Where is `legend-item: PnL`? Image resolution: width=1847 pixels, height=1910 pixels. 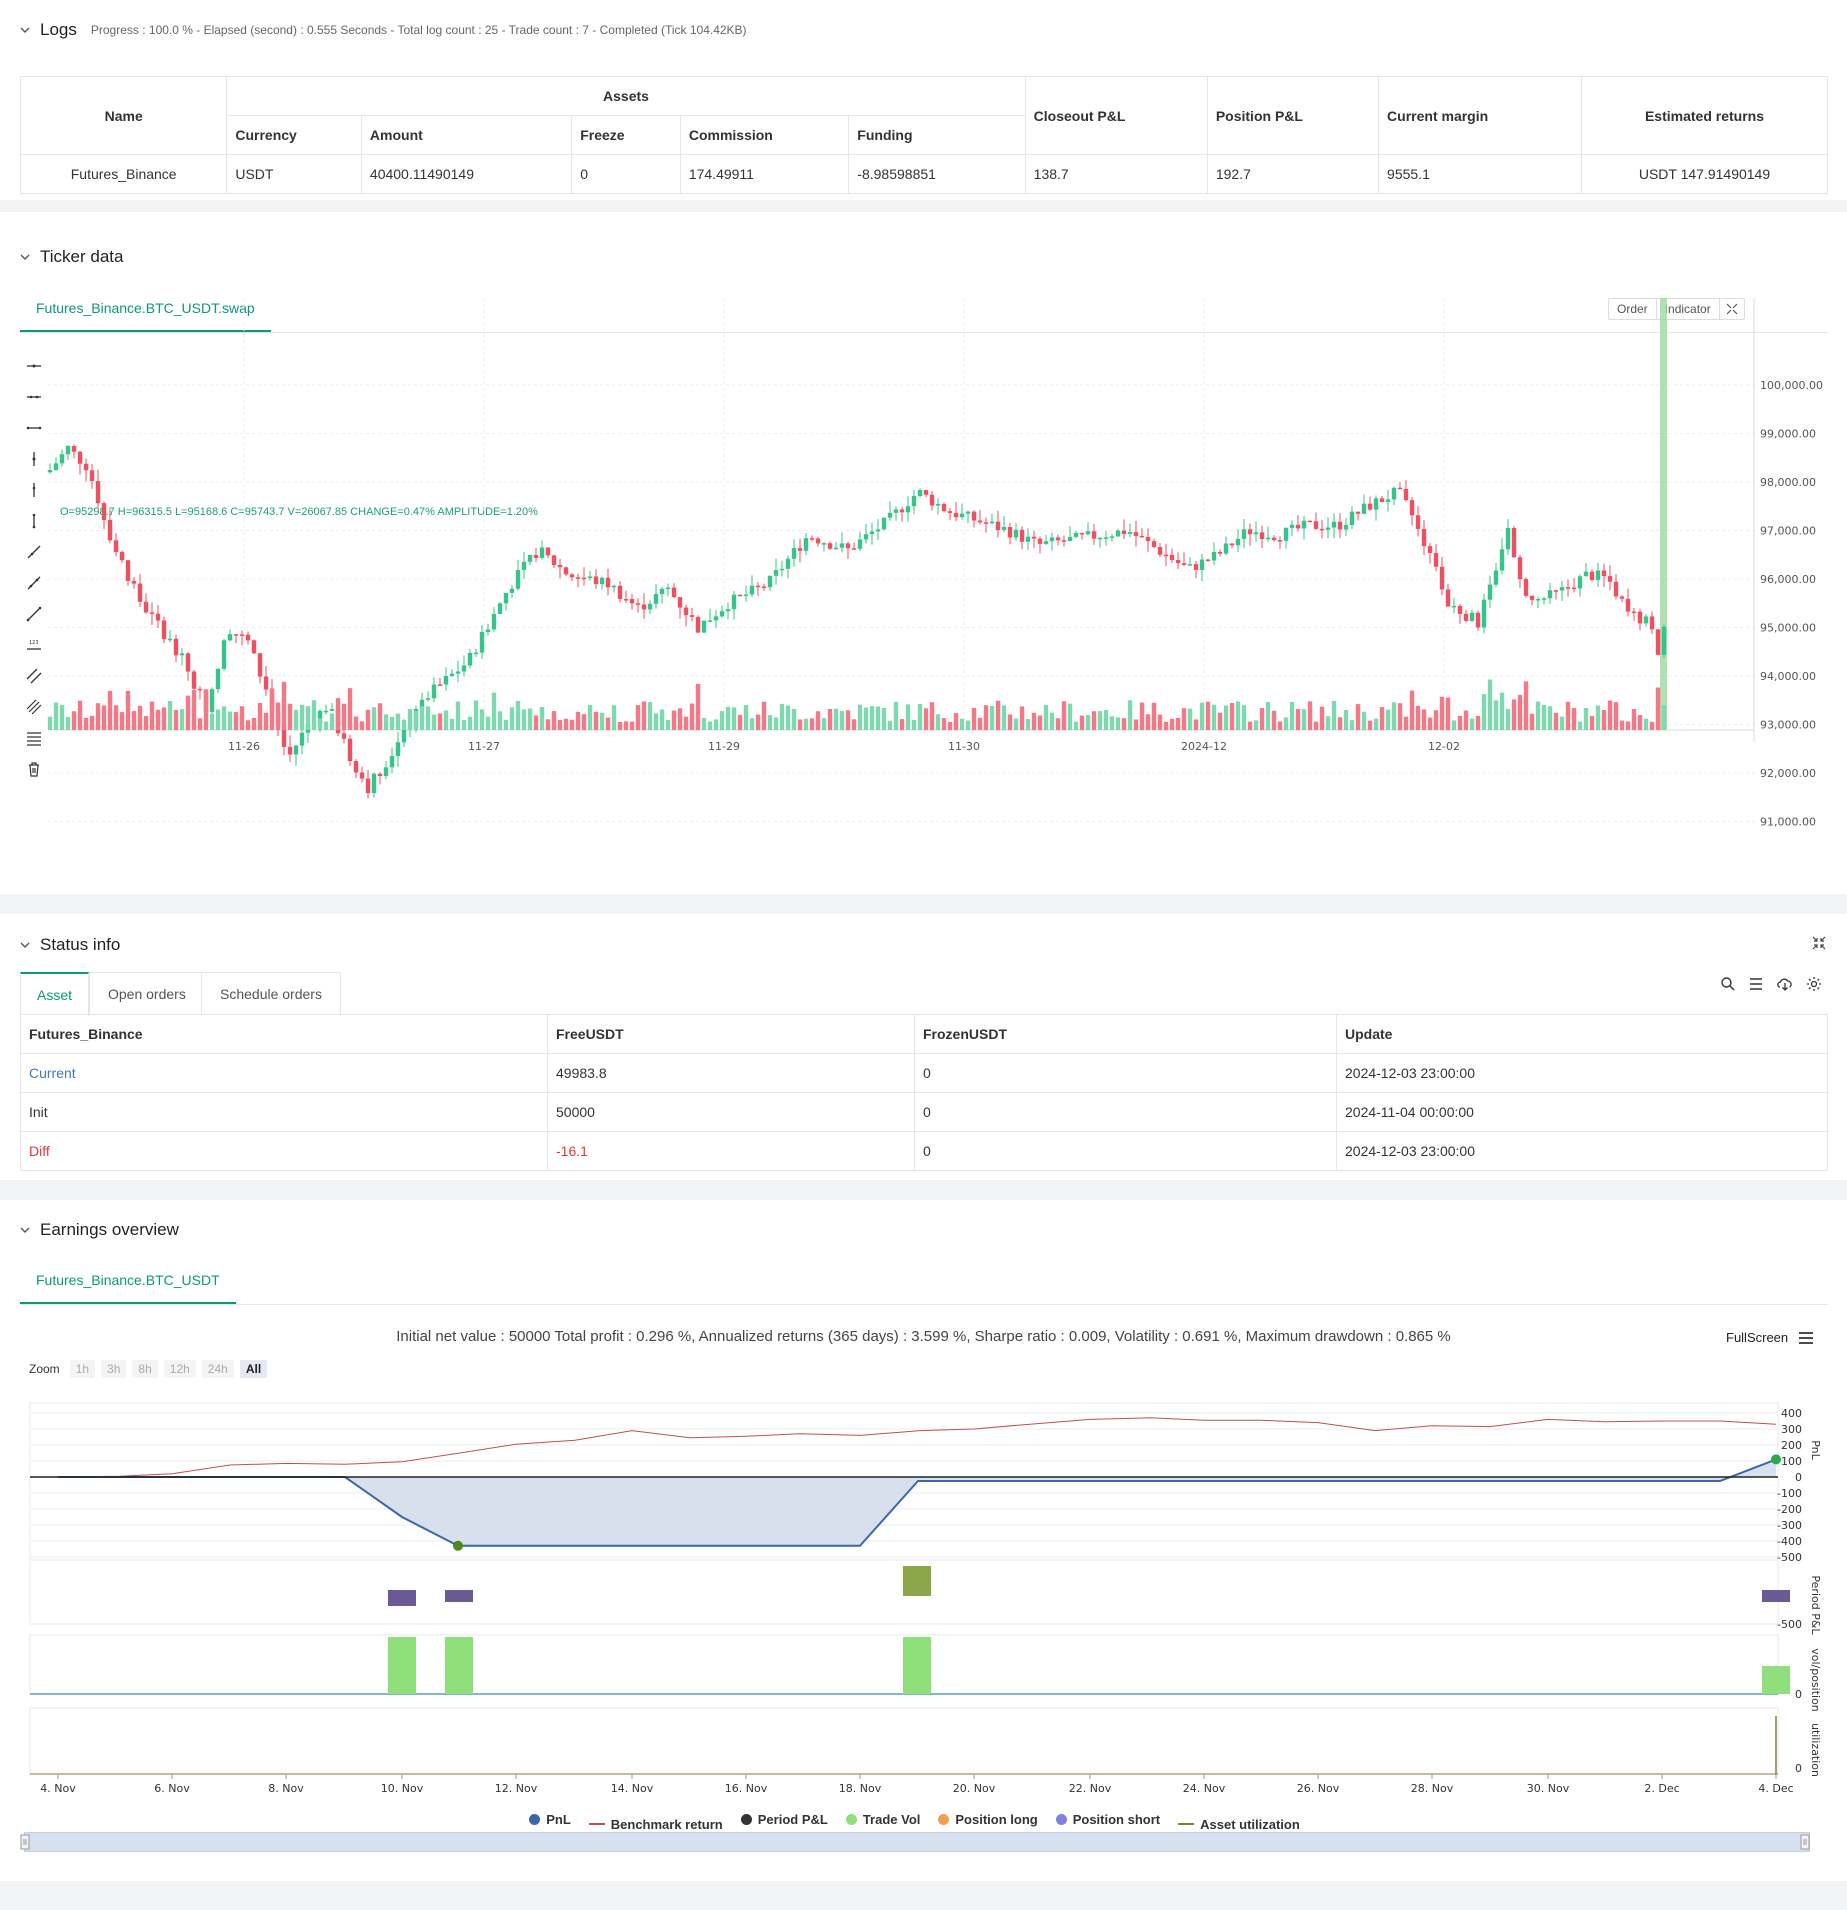
legend-item: PnL is located at coordinates (550, 1819).